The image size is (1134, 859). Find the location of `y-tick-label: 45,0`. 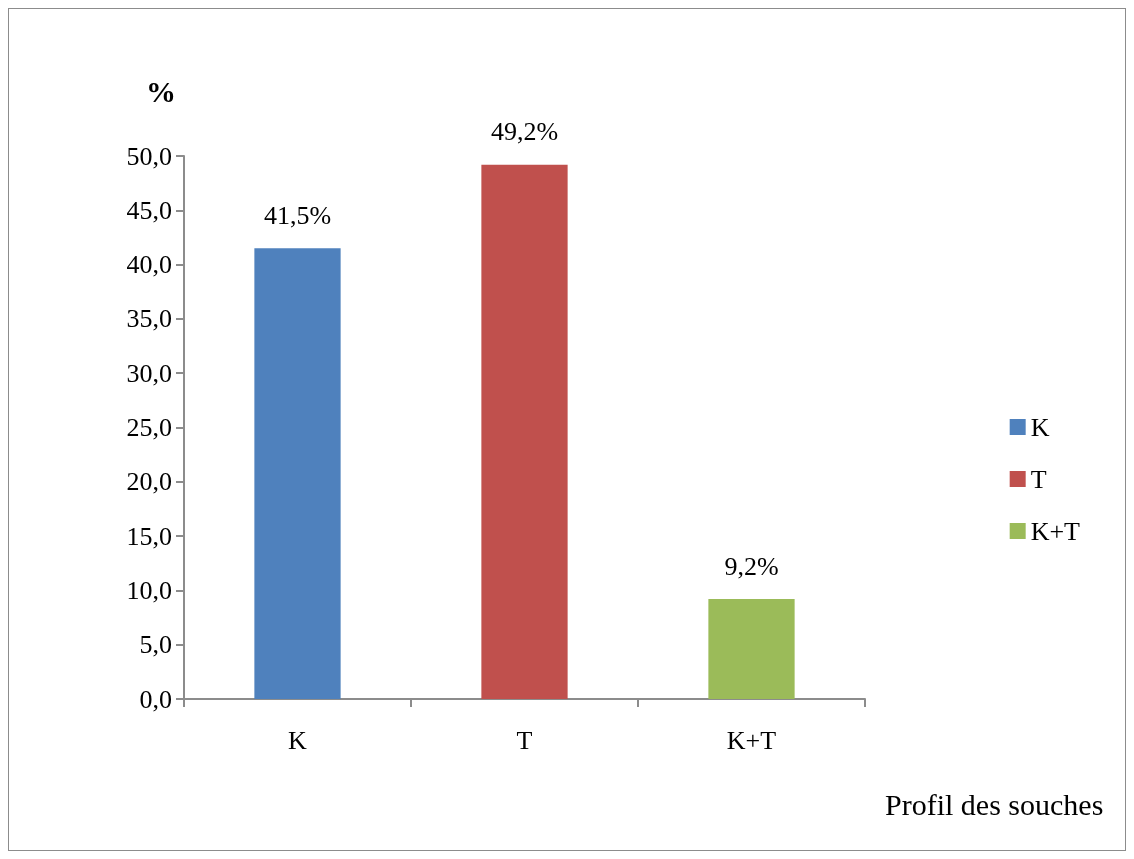

y-tick-label: 45,0 is located at coordinates (149, 210).